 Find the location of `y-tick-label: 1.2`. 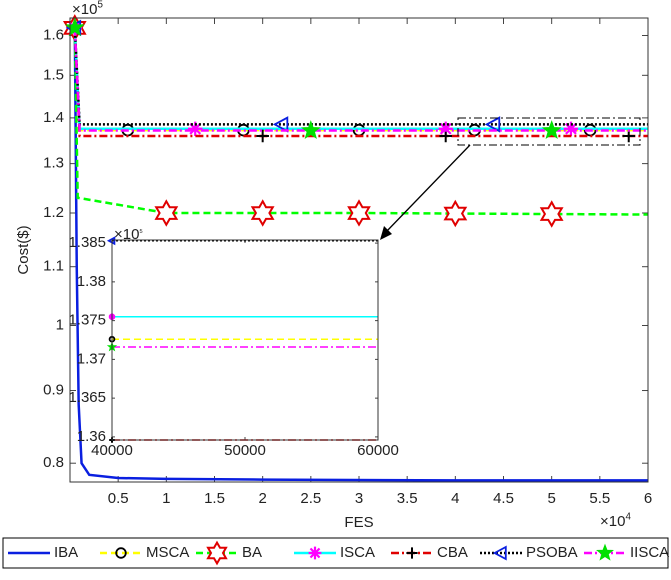

y-tick-label: 1.2 is located at coordinates (53, 212).